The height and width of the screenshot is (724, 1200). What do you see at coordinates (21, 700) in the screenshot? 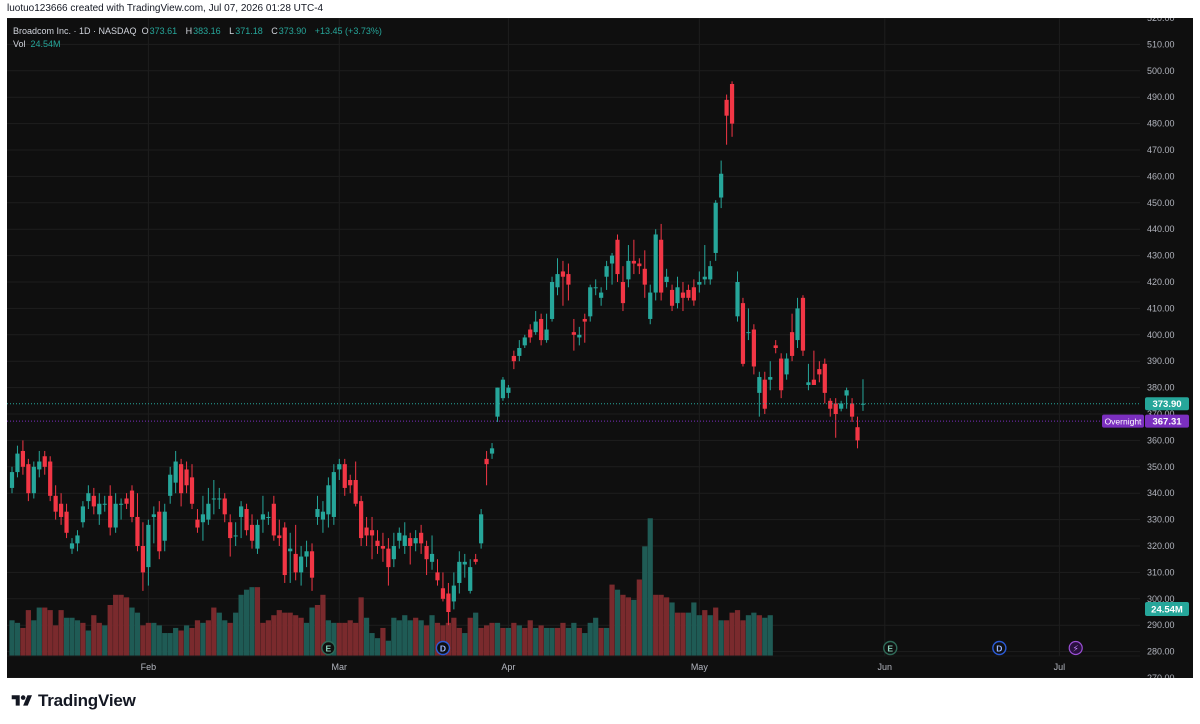
I see `tradingview-logo-icon` at bounding box center [21, 700].